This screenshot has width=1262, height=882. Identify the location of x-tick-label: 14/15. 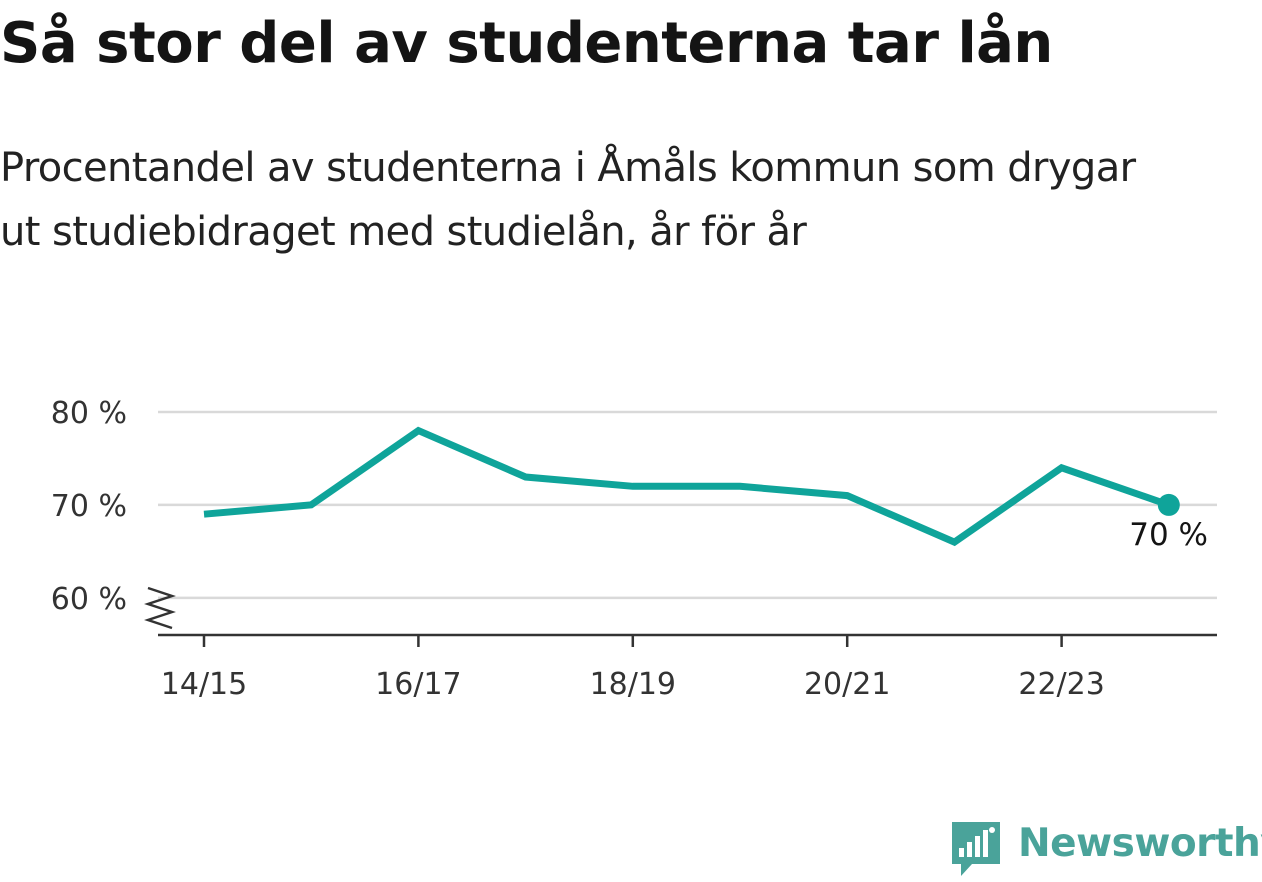
(204, 684).